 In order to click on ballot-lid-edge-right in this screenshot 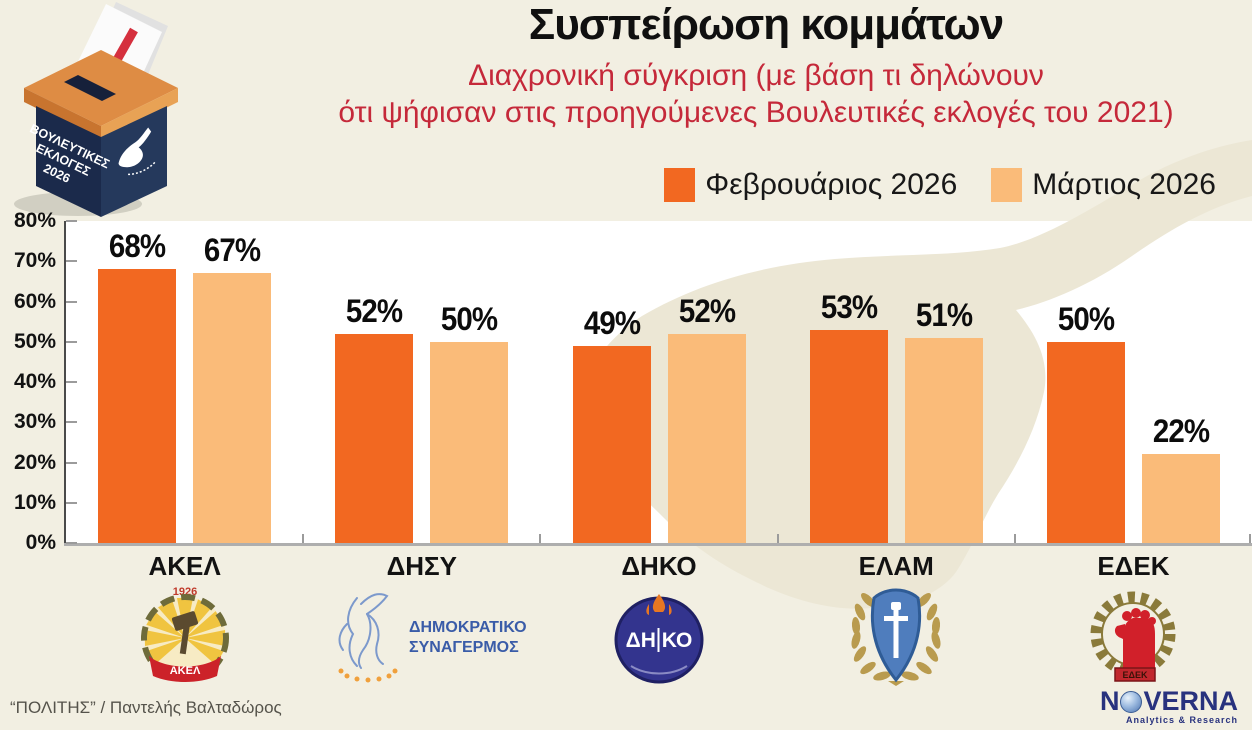, I will do `click(139, 114)`.